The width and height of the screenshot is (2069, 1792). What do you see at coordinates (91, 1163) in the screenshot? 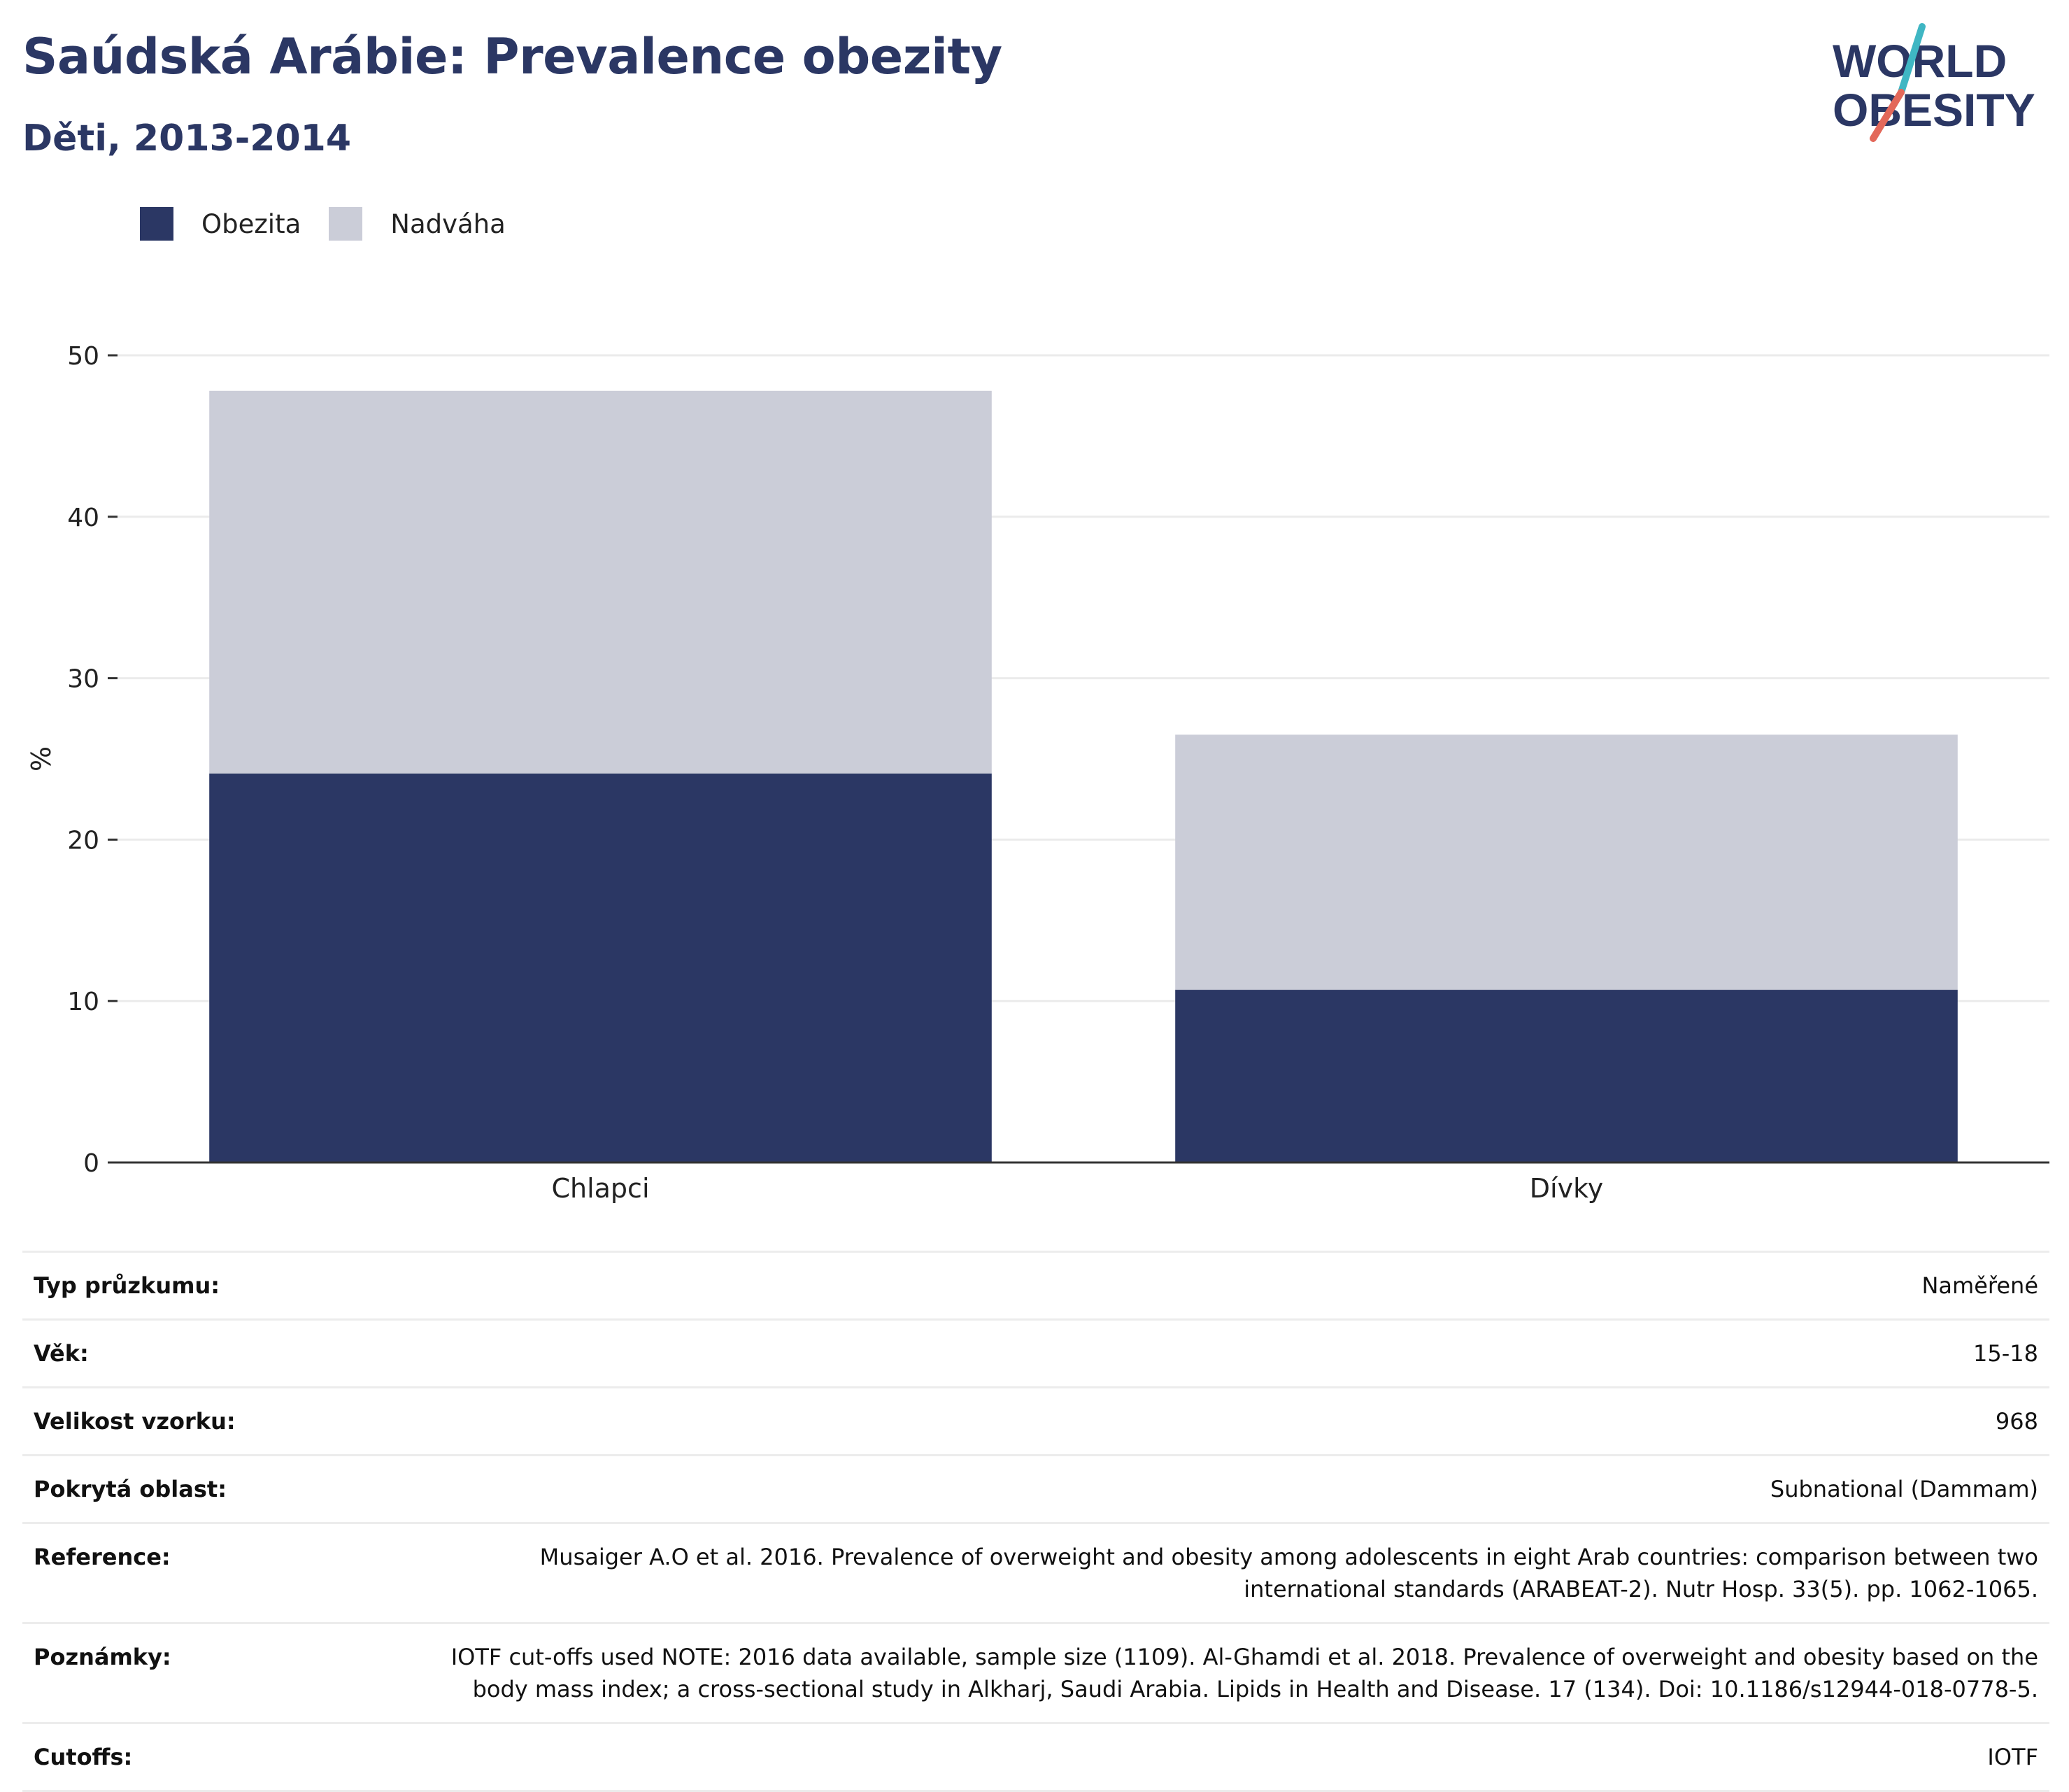
I see `y-tick-label: 0` at bounding box center [91, 1163].